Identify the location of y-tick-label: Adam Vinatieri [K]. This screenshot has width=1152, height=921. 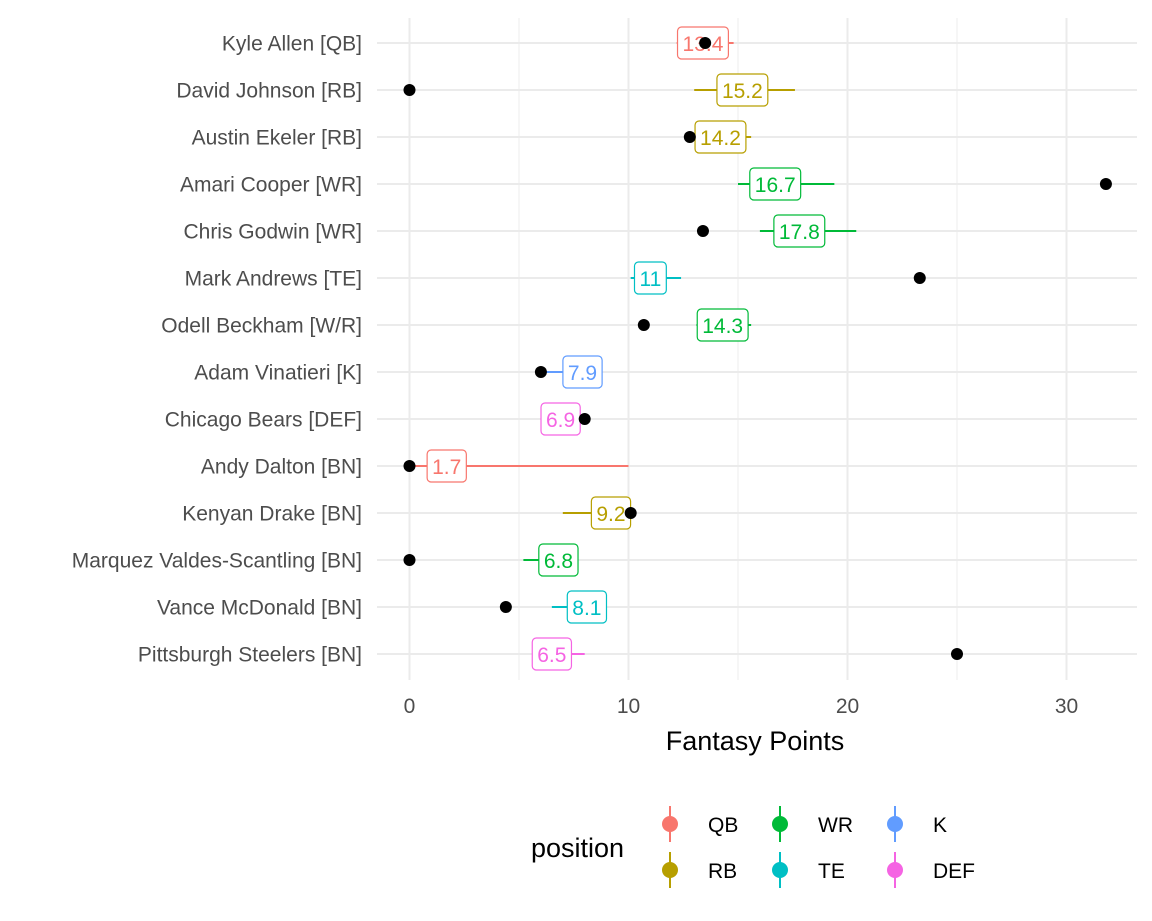
(278, 373).